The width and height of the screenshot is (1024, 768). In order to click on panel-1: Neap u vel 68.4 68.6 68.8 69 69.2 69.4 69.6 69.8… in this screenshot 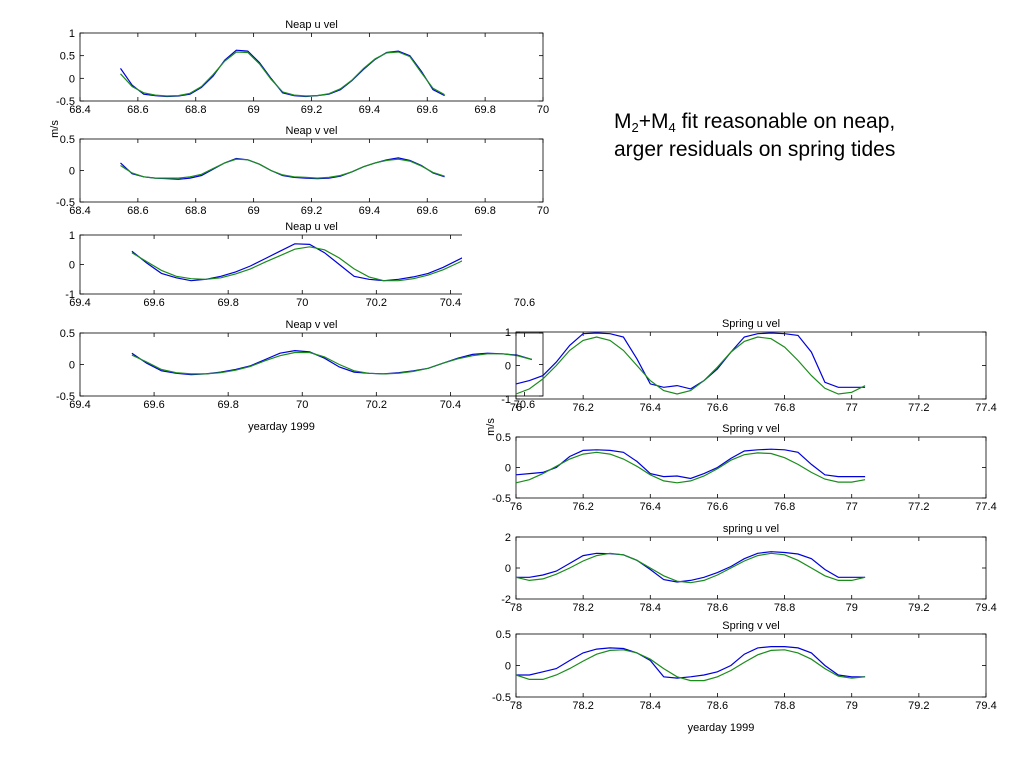, I will do `click(302, 67)`.